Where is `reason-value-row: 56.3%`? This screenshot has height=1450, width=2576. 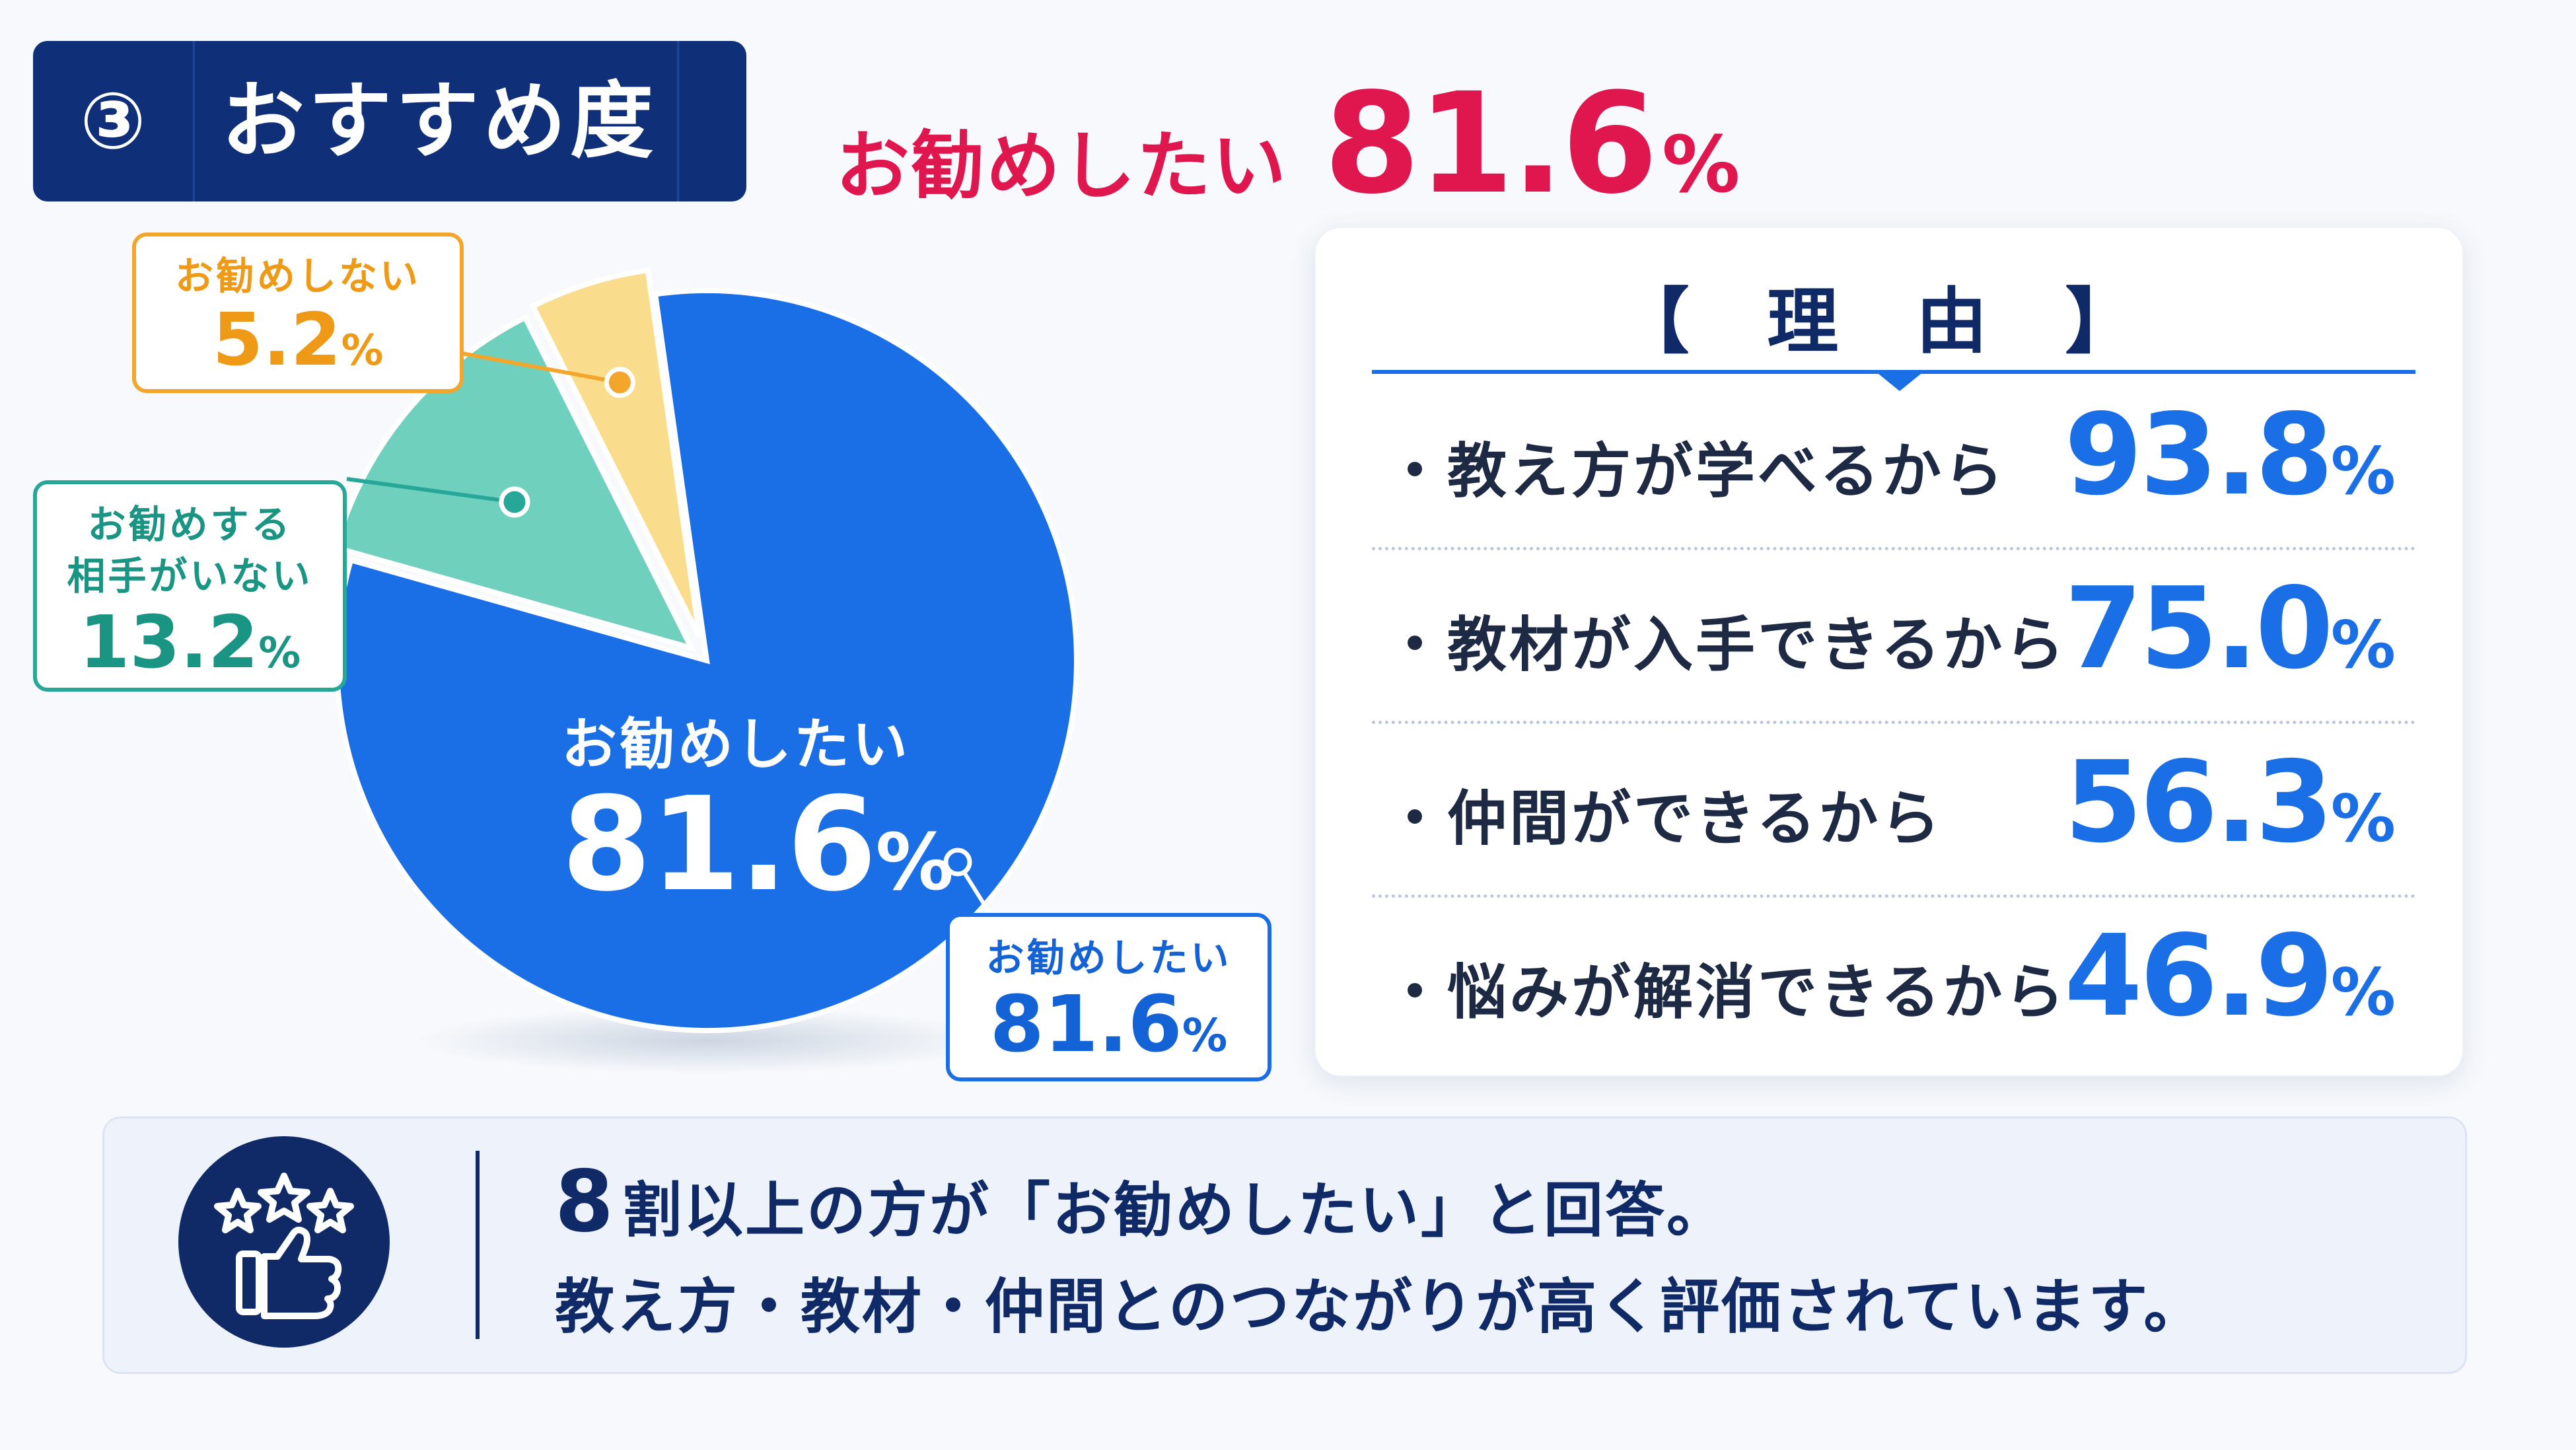 reason-value-row: 56.3% is located at coordinates (2230, 802).